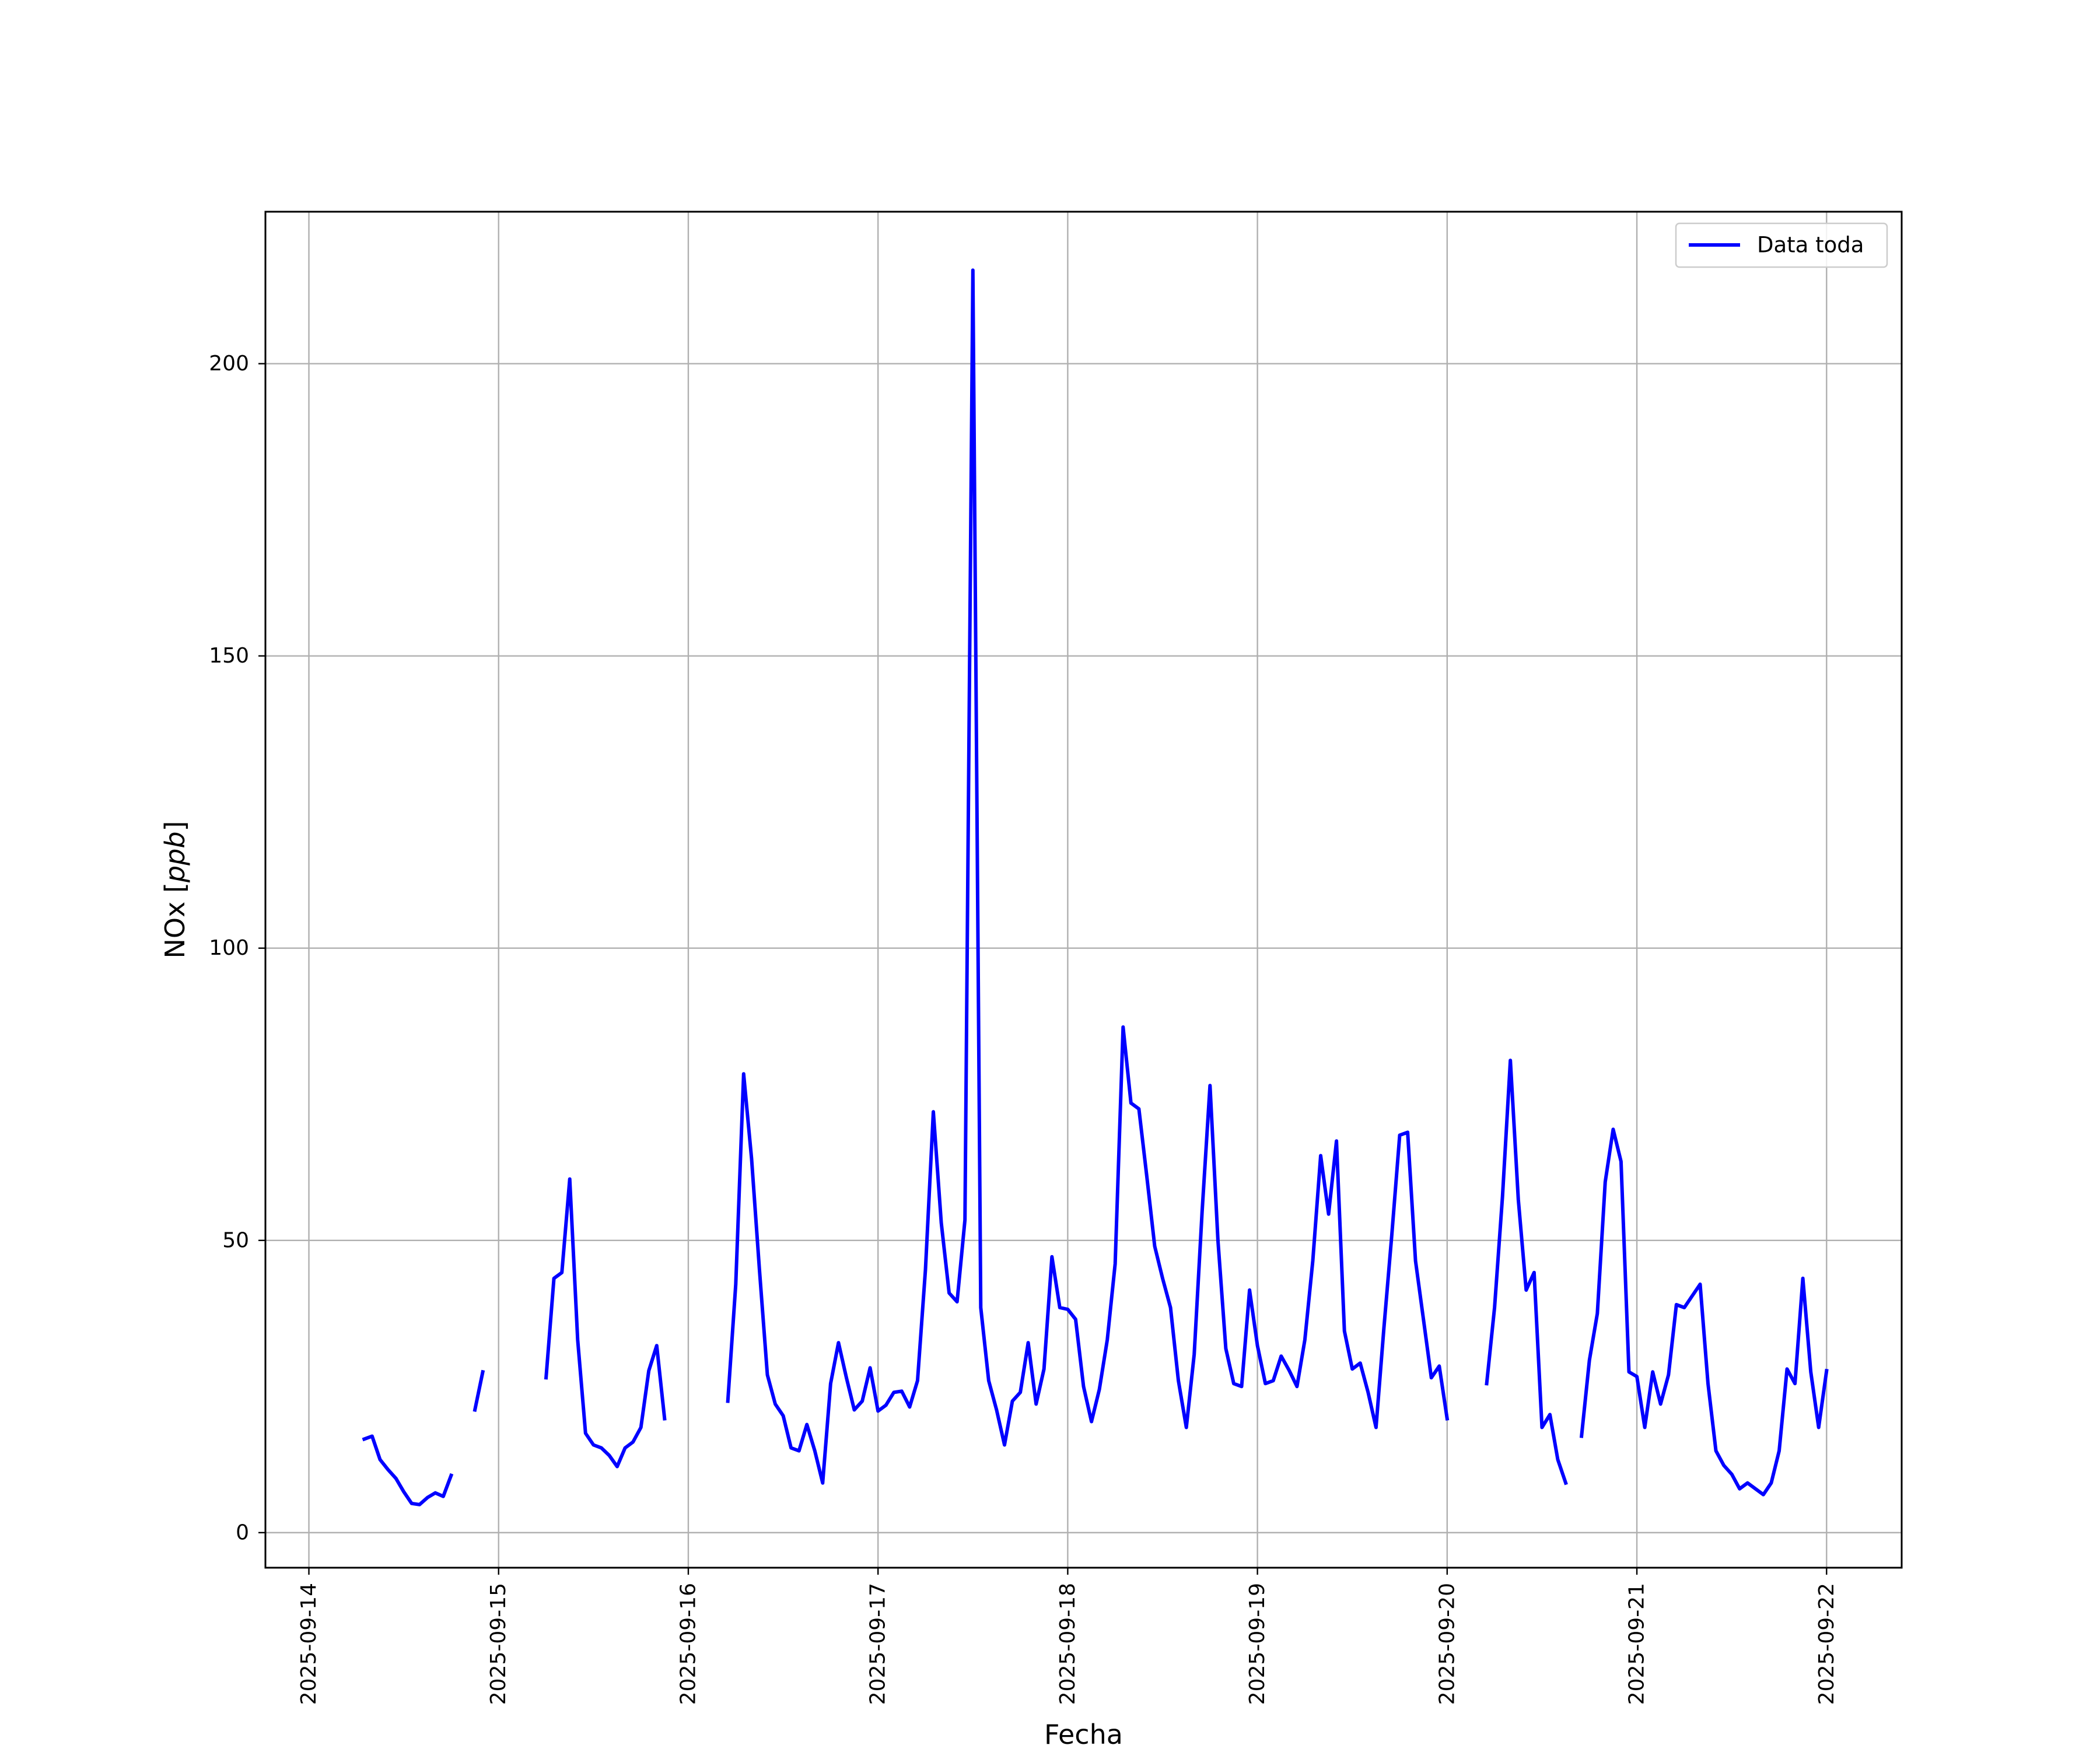 The image size is (2100, 1752). Describe the element at coordinates (309, 1644) in the screenshot. I see `x-tick-label: 2025-09-14` at that location.